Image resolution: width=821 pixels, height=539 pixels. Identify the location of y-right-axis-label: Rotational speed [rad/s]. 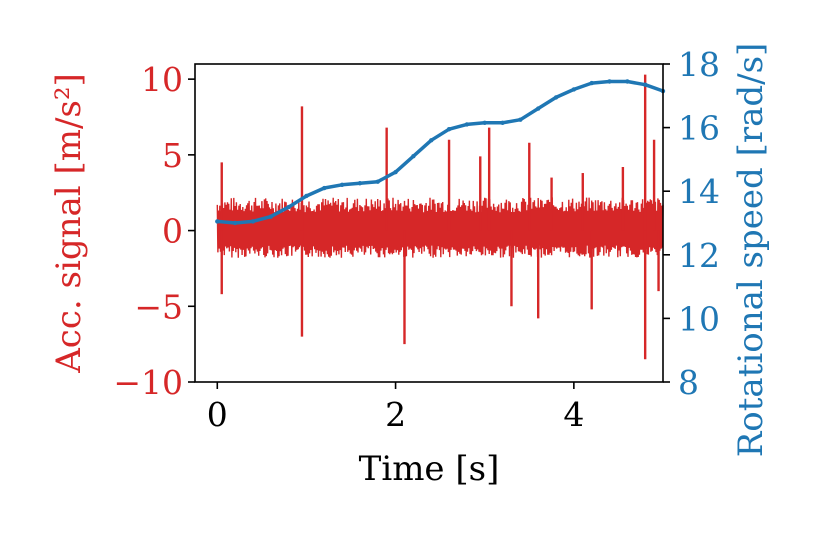
(751, 250).